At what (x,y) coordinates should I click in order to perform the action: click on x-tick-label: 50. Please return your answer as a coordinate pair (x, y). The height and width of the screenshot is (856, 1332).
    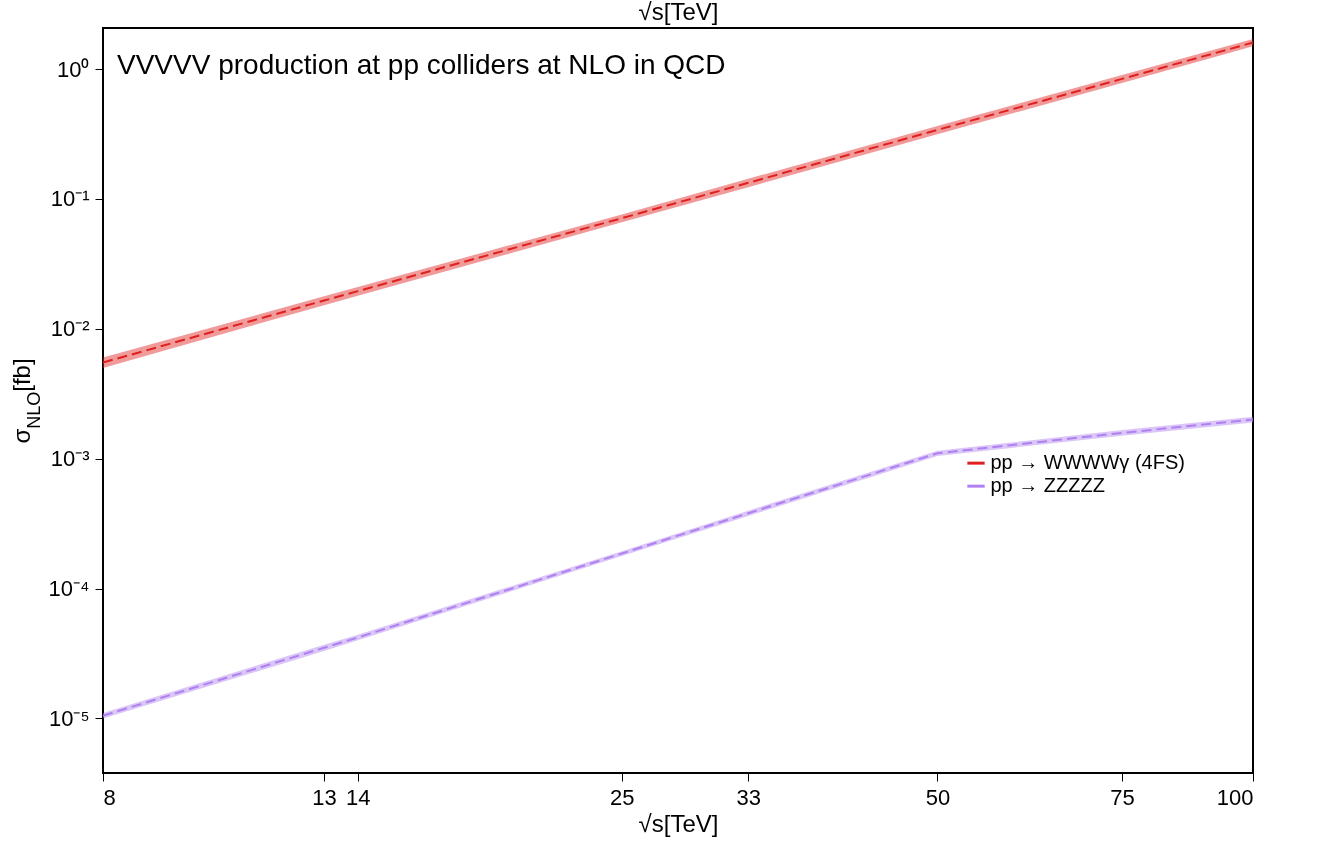
    Looking at the image, I should click on (938, 797).